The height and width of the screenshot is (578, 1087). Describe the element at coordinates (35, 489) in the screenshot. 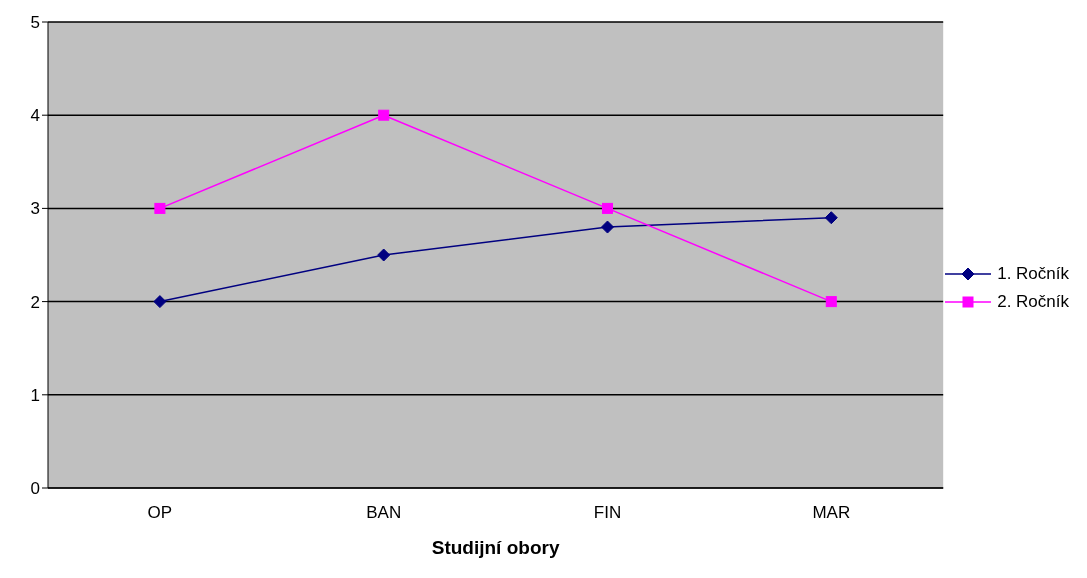

I see `y-tick-label: 0` at that location.